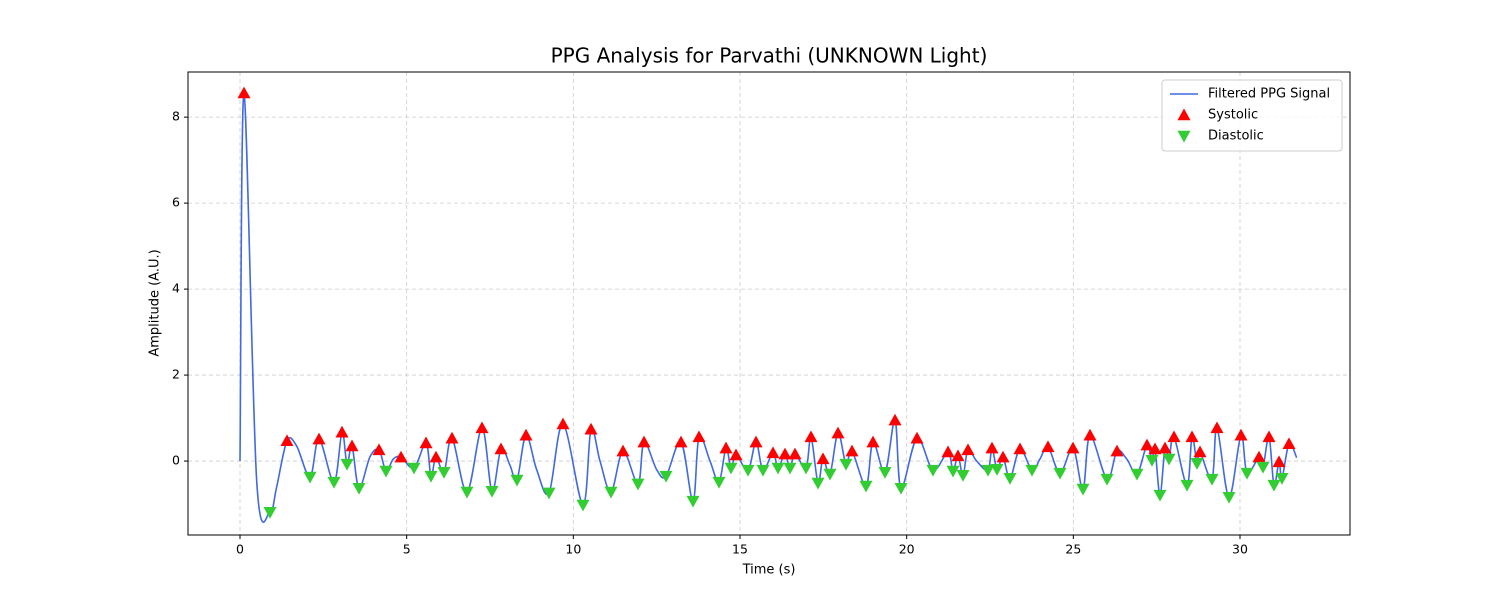 This screenshot has height=600, width=1500. Describe the element at coordinates (1233, 115) in the screenshot. I see `legend-label: Systolic` at that location.